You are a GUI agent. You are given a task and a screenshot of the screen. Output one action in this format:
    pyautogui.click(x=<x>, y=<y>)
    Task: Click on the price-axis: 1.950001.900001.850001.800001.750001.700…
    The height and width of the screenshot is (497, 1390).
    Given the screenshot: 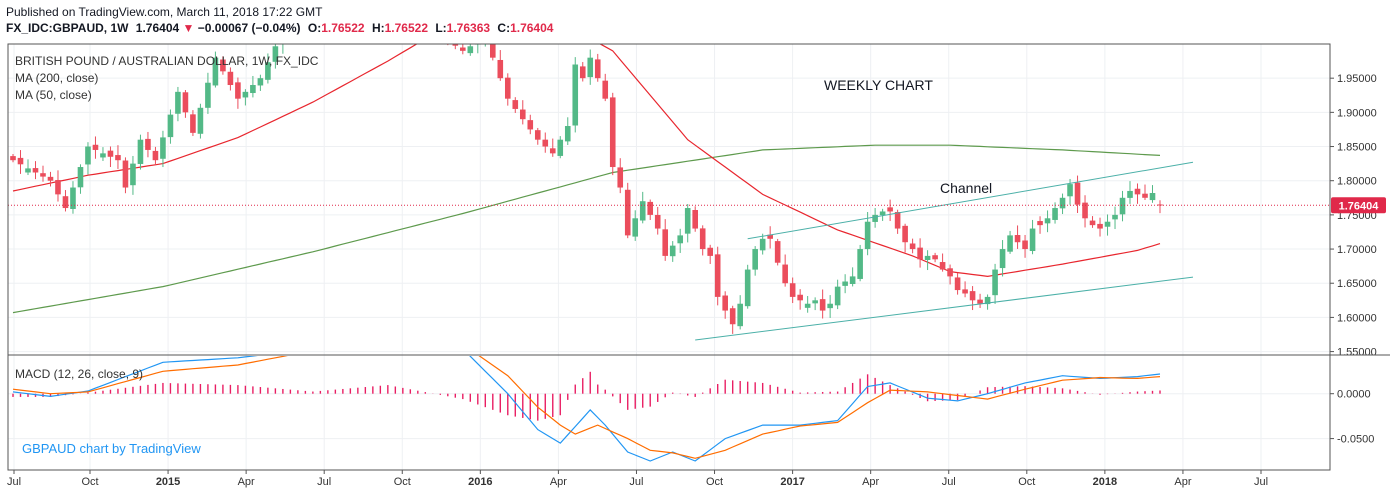 What is the action you would take?
    pyautogui.click(x=1353, y=216)
    